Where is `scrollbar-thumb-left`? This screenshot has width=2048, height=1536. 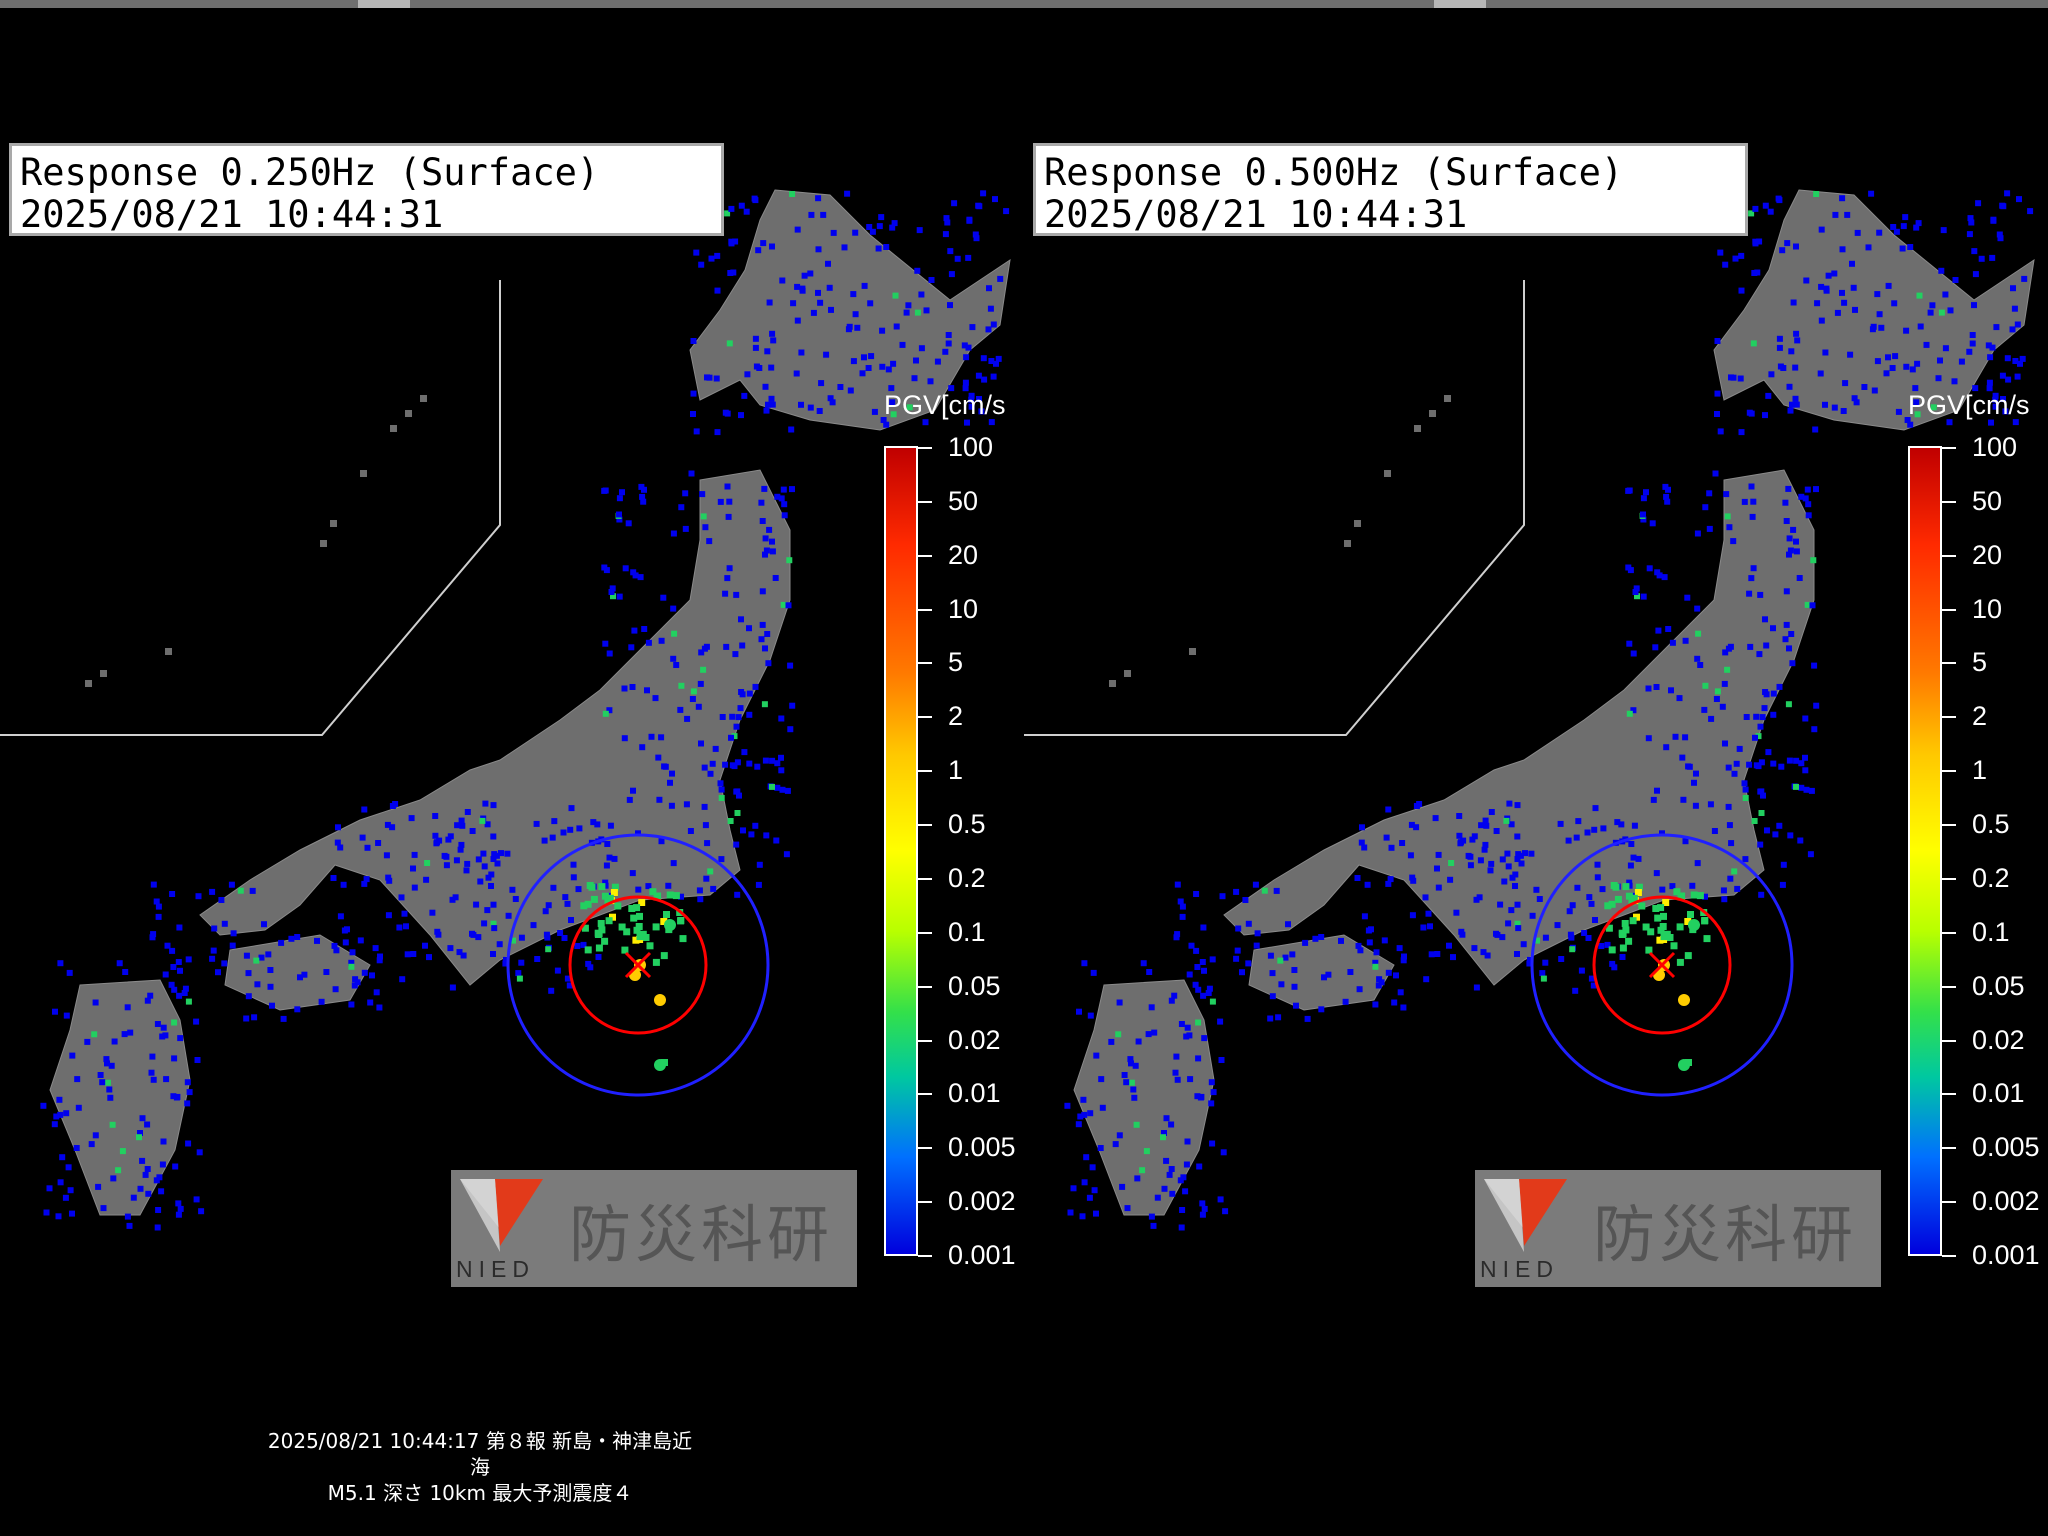
scrollbar-thumb-left is located at coordinates (384, 4).